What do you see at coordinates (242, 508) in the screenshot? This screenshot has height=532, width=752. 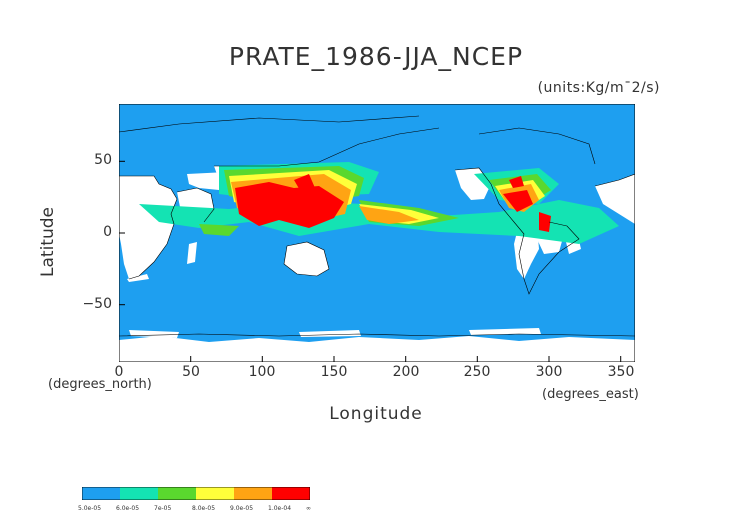 I see `colorbar-label: 9.0e-05` at bounding box center [242, 508].